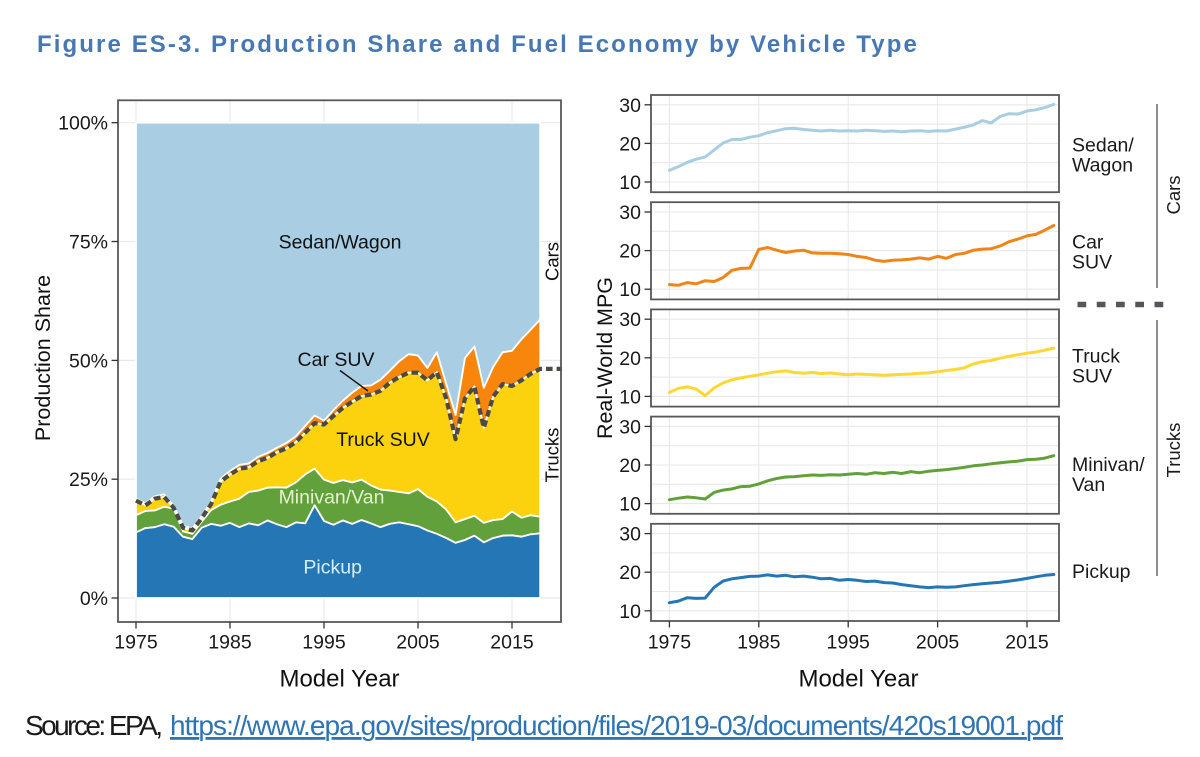 The height and width of the screenshot is (757, 1200). I want to click on svg-text: Truck SUV, so click(383, 440).